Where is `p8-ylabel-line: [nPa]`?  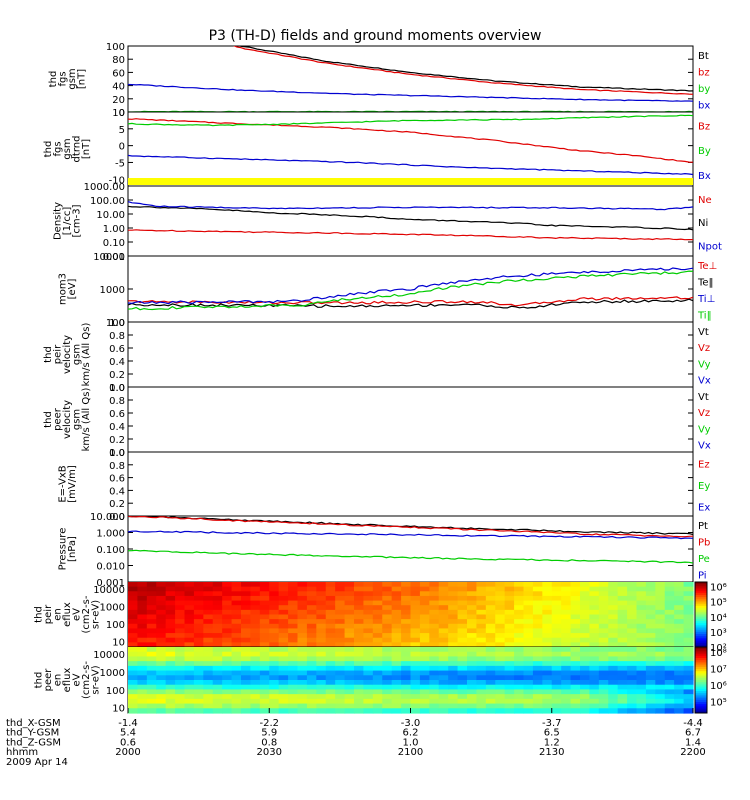 p8-ylabel-line: [nPa] is located at coordinates (72, 549).